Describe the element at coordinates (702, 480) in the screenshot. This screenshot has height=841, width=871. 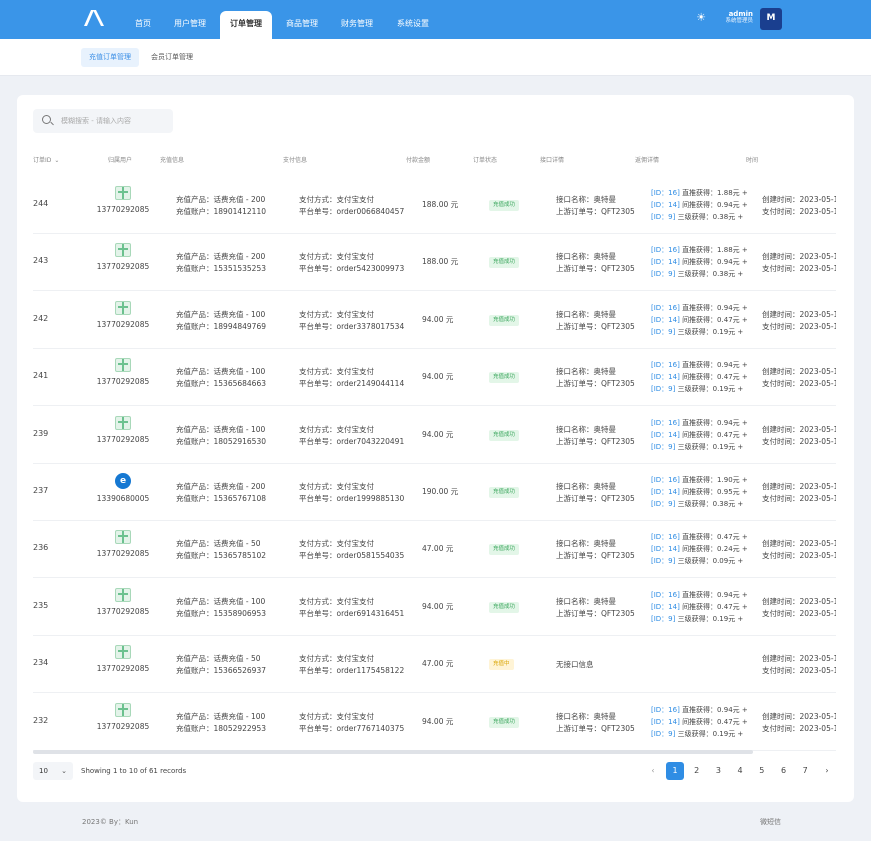
I see `rebate-line: [ID：16] 直推获得：1.90元 +` at that location.